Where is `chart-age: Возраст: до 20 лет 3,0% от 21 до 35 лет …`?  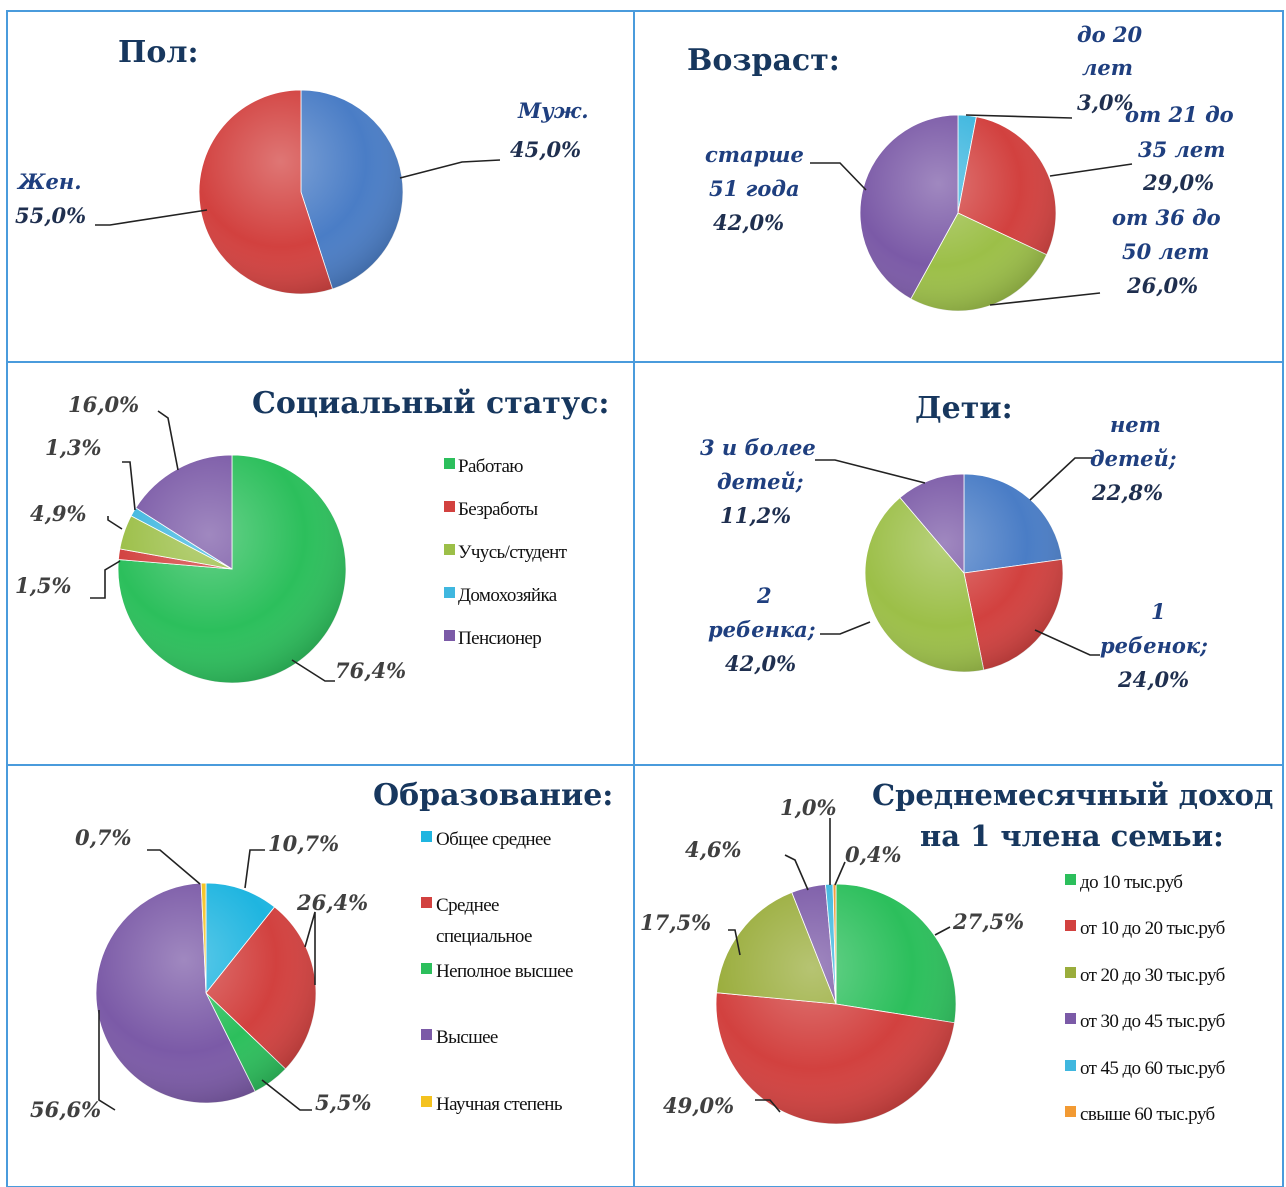
chart-age: Возраст: до 20 лет 3,0% от 21 до 35 лет … is located at coordinates (960, 167).